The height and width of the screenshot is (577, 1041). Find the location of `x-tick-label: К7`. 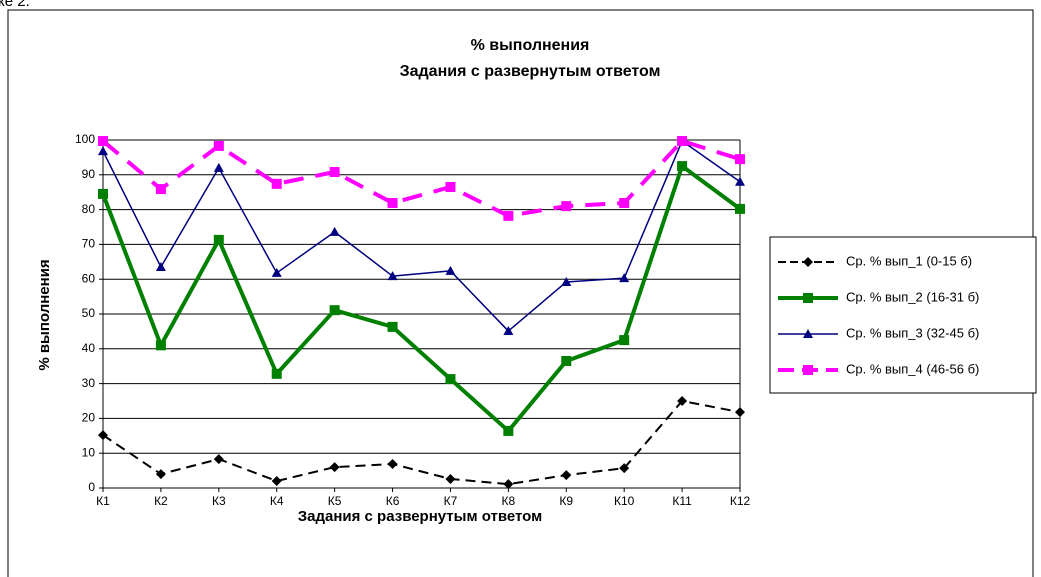

x-tick-label: К7 is located at coordinates (451, 501).